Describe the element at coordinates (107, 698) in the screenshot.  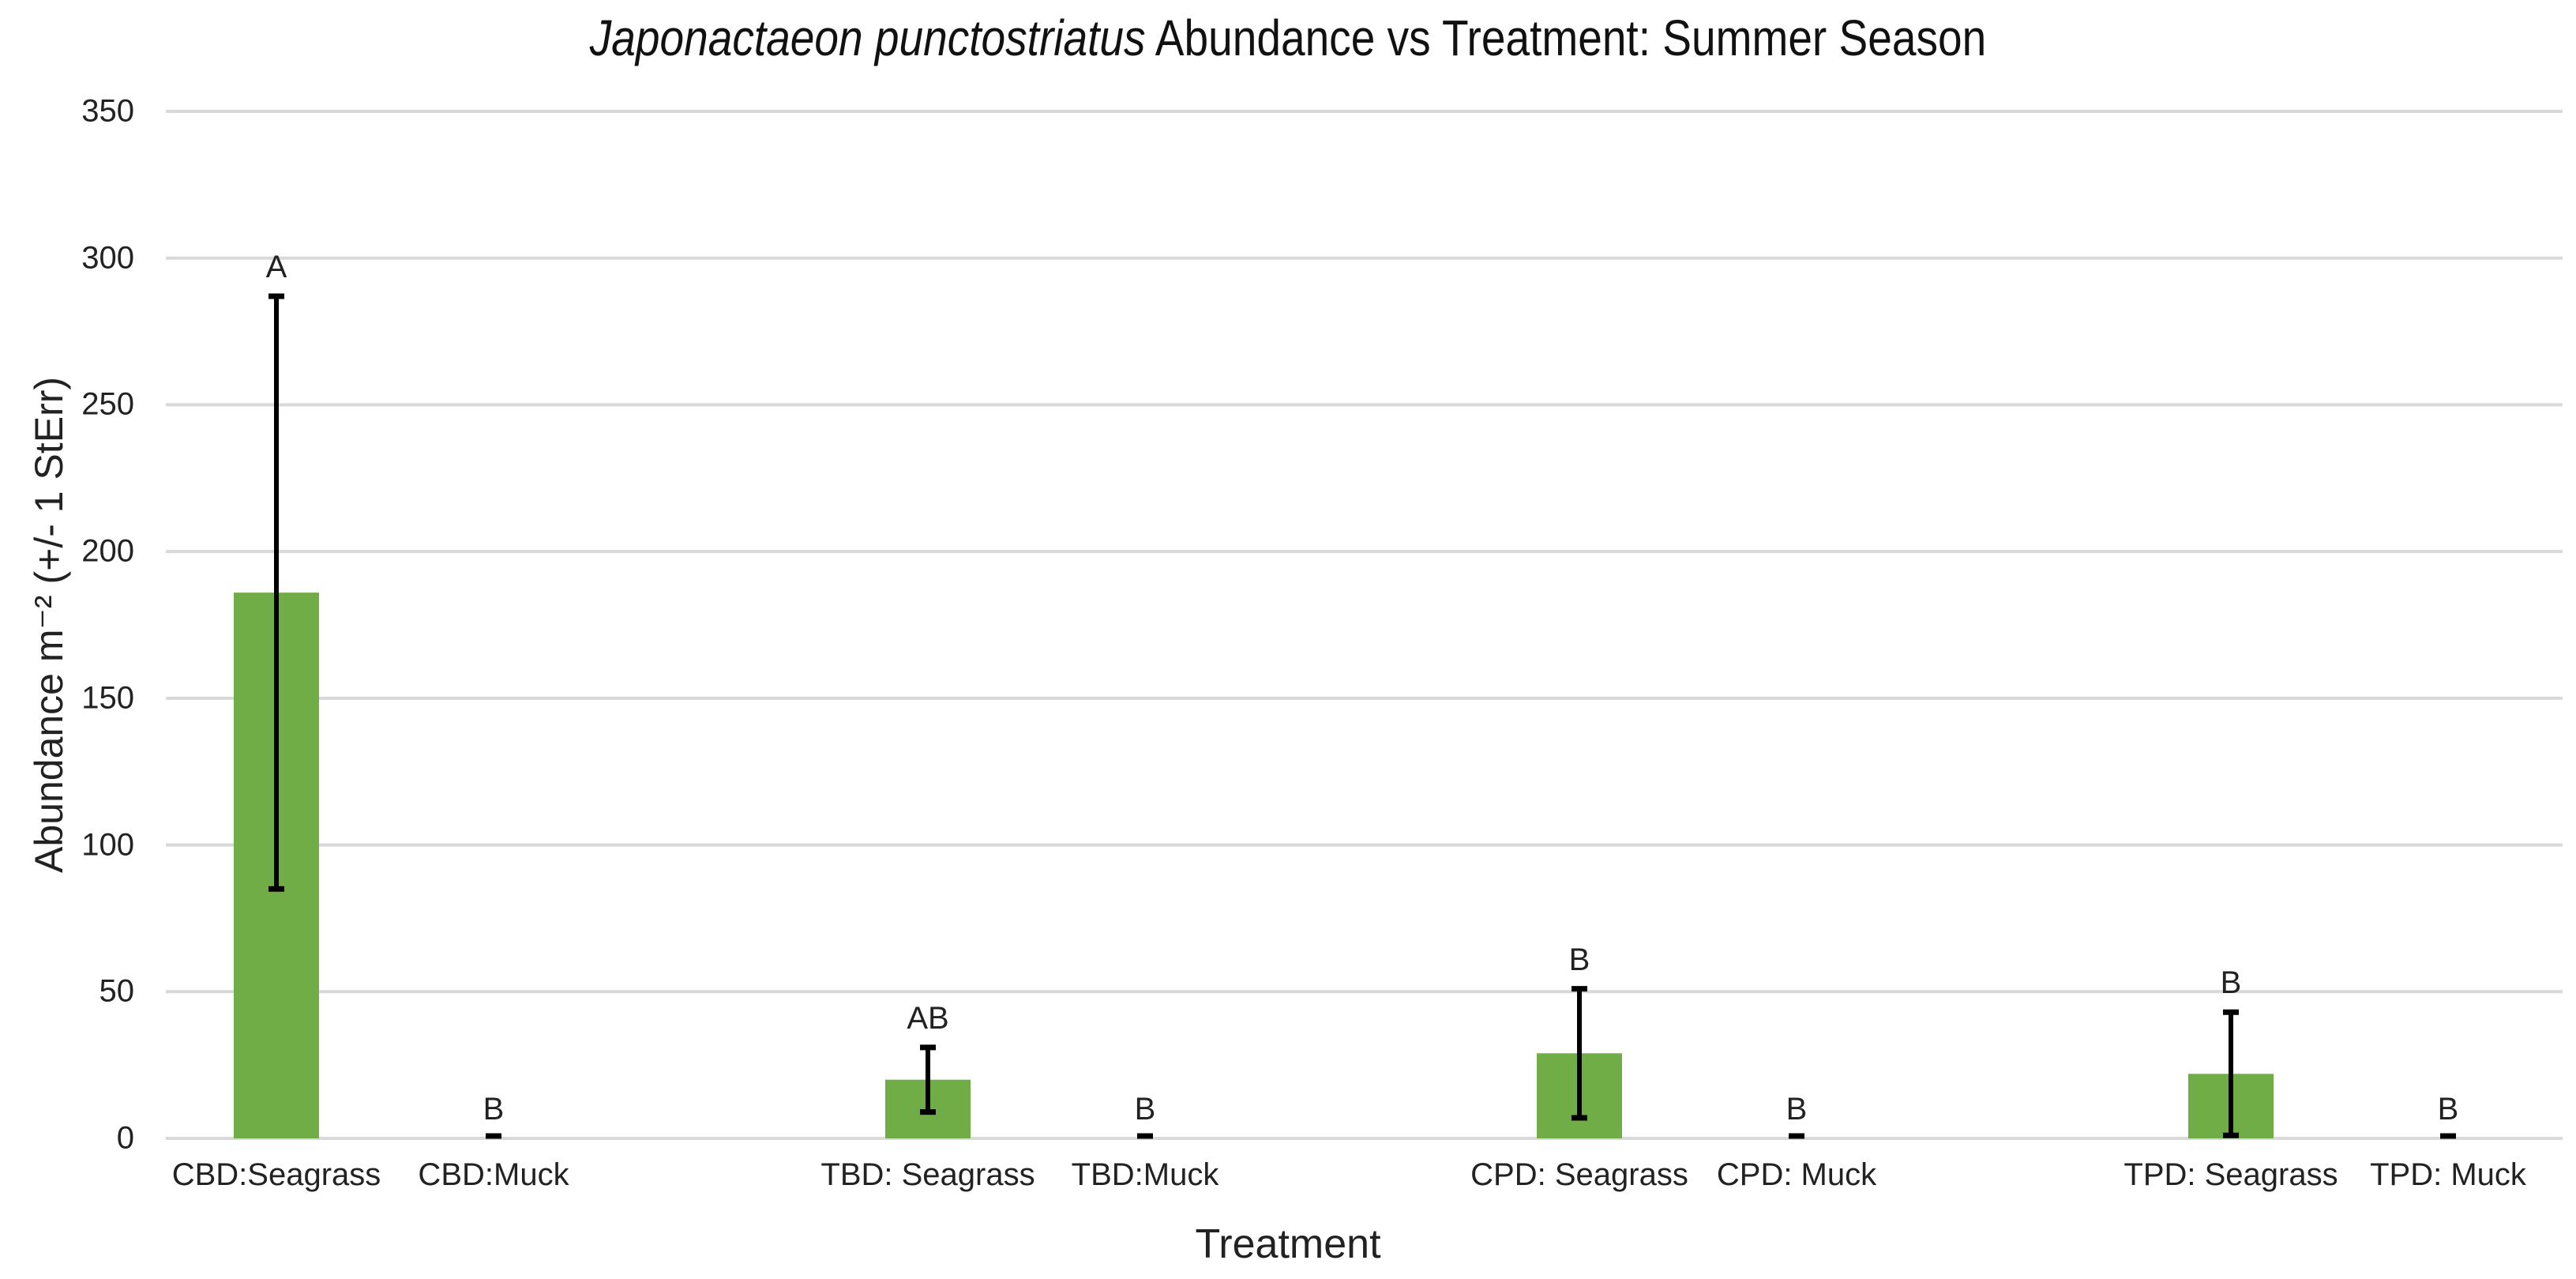
I see `y-tick-label: 150` at that location.